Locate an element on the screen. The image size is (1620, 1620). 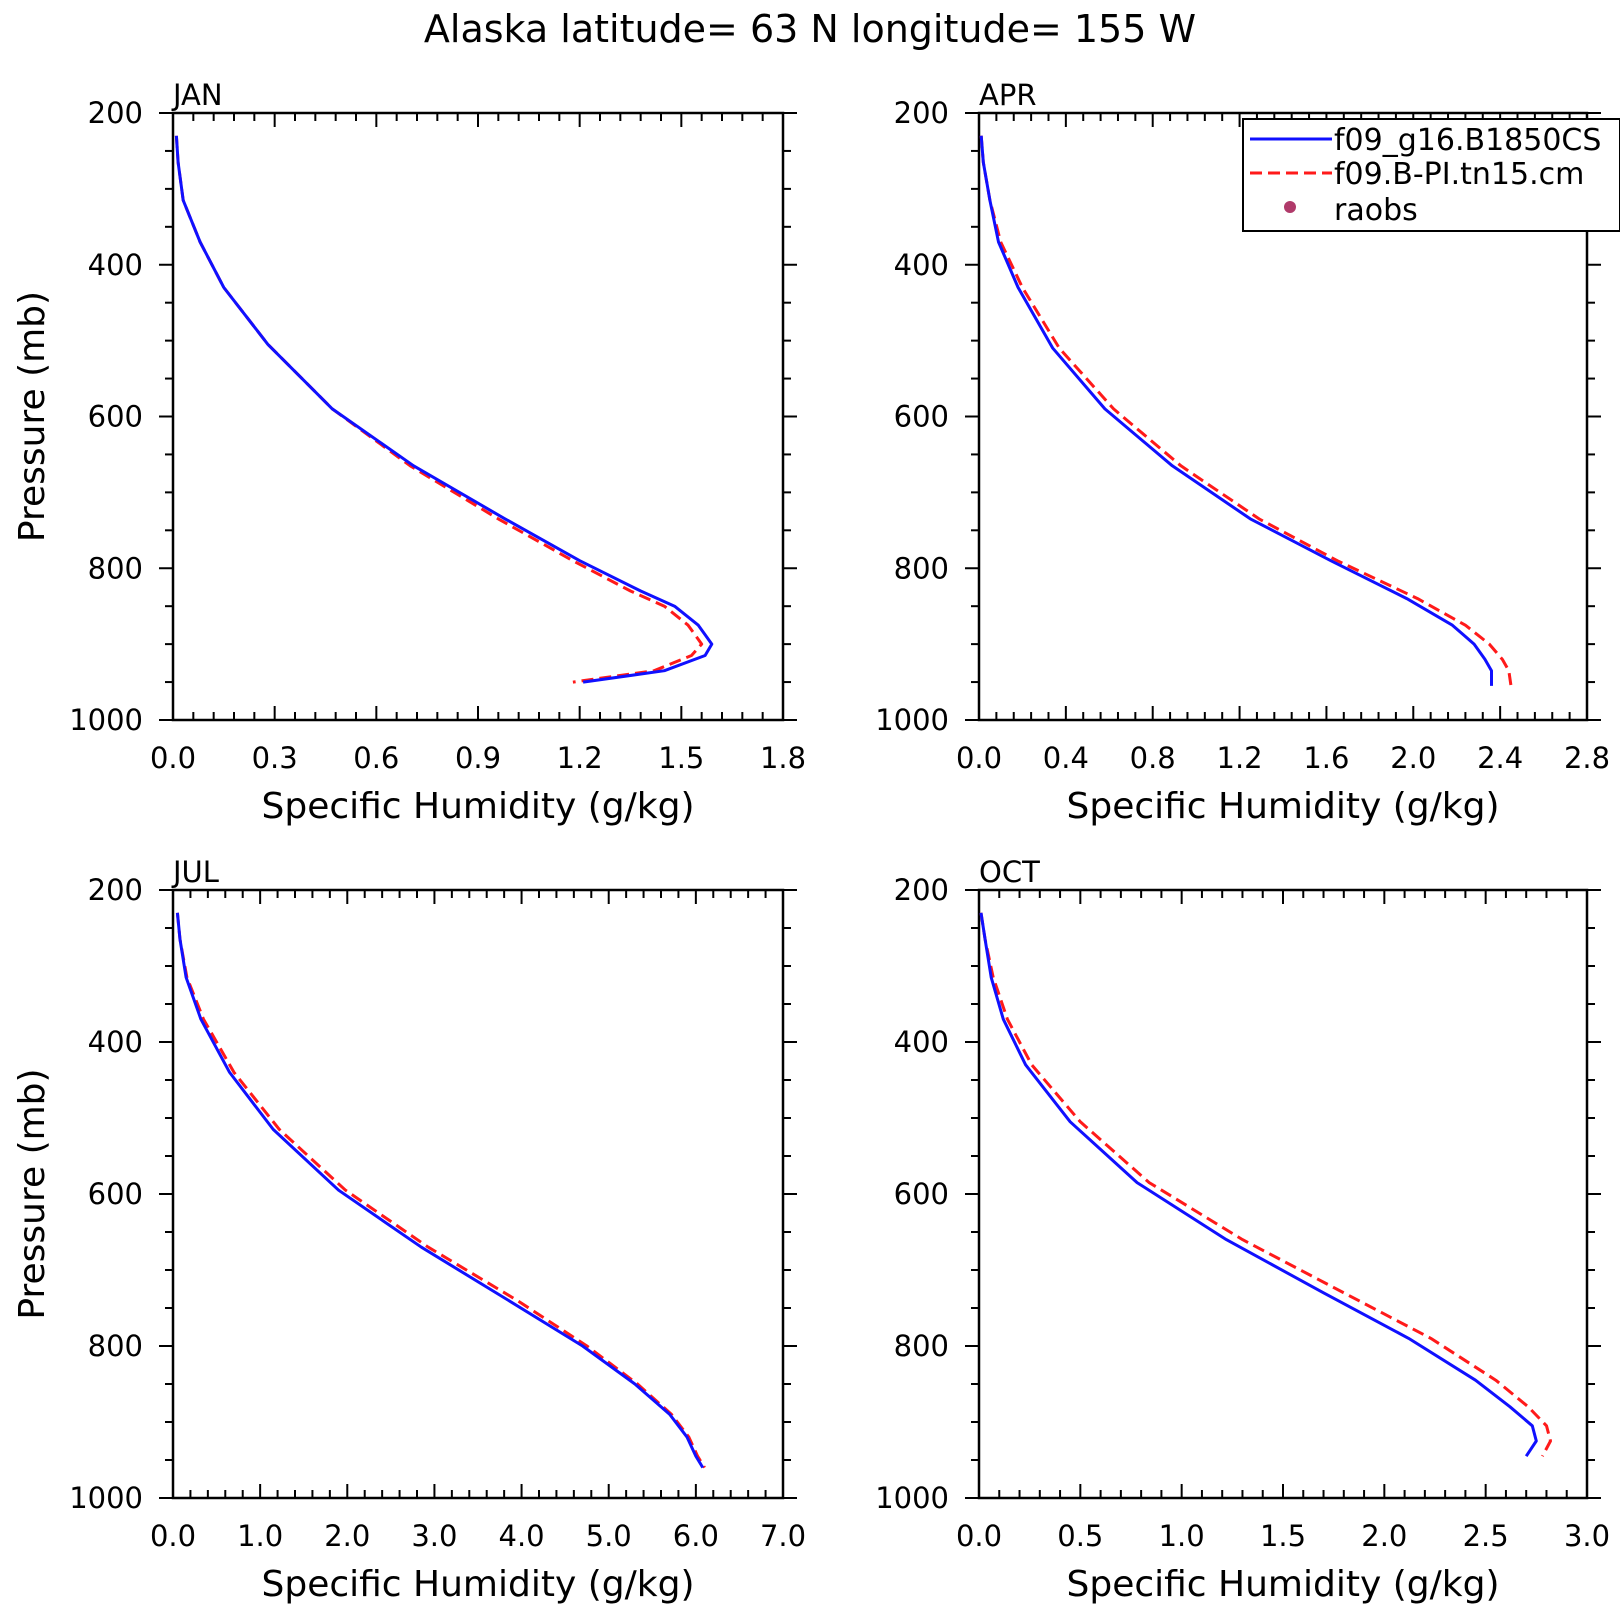
x-tick-label: 0.5 is located at coordinates (1080, 1536).